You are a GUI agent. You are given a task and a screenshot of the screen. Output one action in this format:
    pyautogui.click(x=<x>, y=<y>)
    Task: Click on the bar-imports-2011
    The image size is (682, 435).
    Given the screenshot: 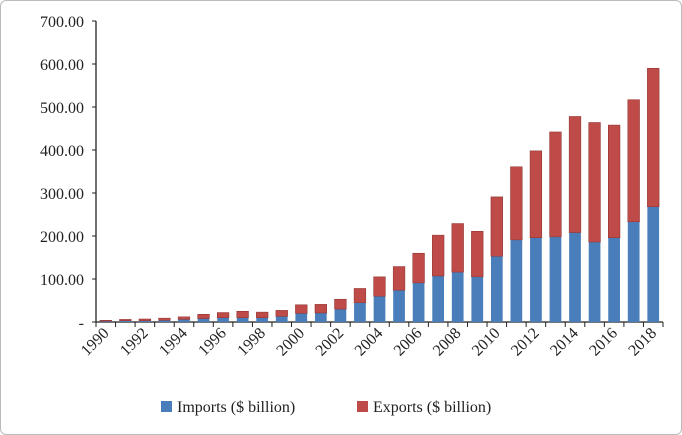 What is the action you would take?
    pyautogui.click(x=516, y=280)
    